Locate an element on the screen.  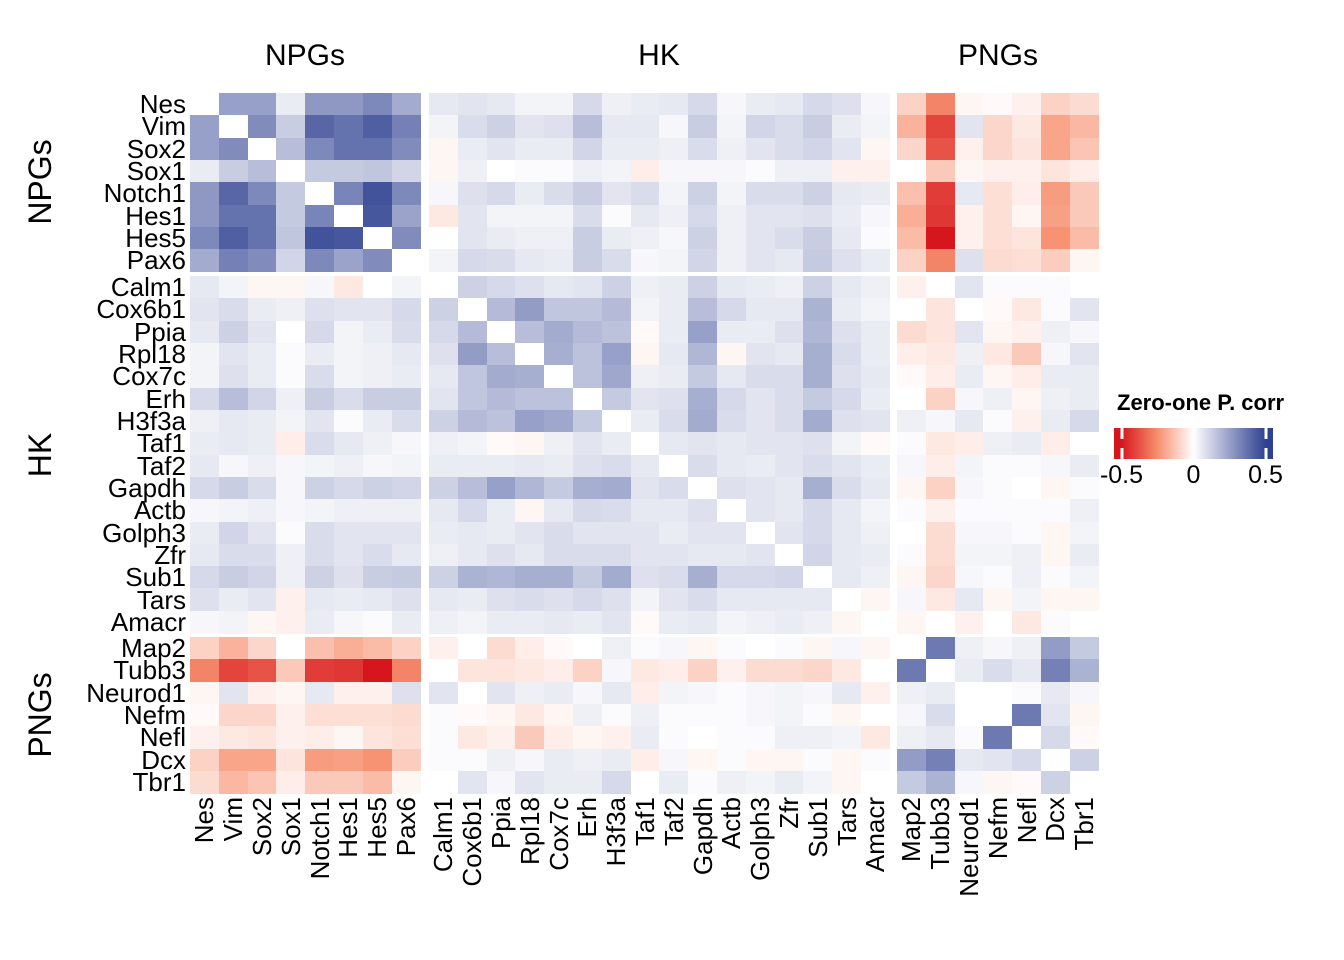
col-group-header-npgs: NPGs is located at coordinates (305, 55).